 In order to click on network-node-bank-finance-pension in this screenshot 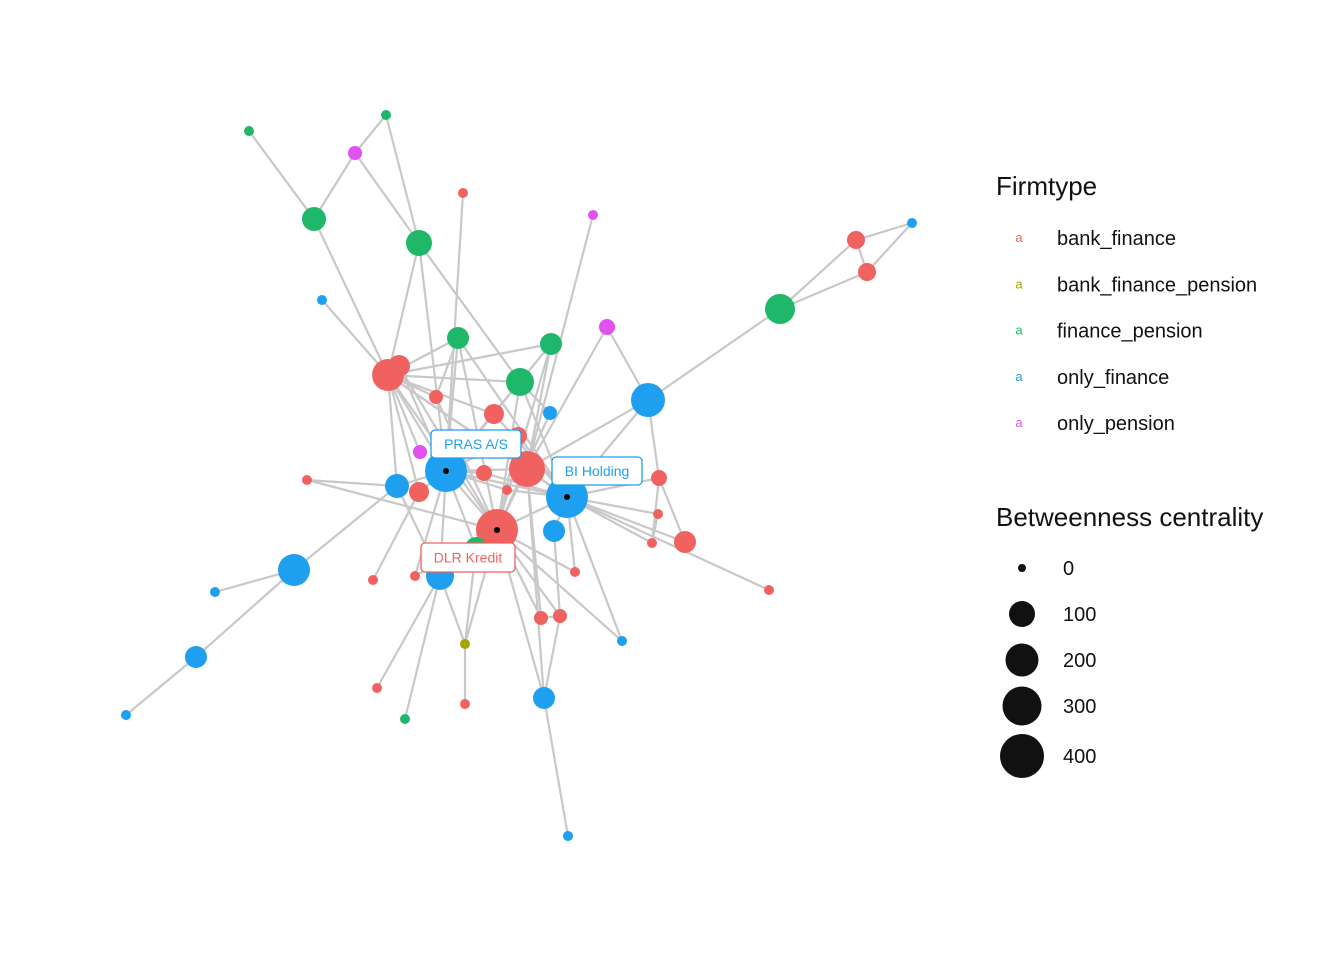, I will do `click(465, 644)`.